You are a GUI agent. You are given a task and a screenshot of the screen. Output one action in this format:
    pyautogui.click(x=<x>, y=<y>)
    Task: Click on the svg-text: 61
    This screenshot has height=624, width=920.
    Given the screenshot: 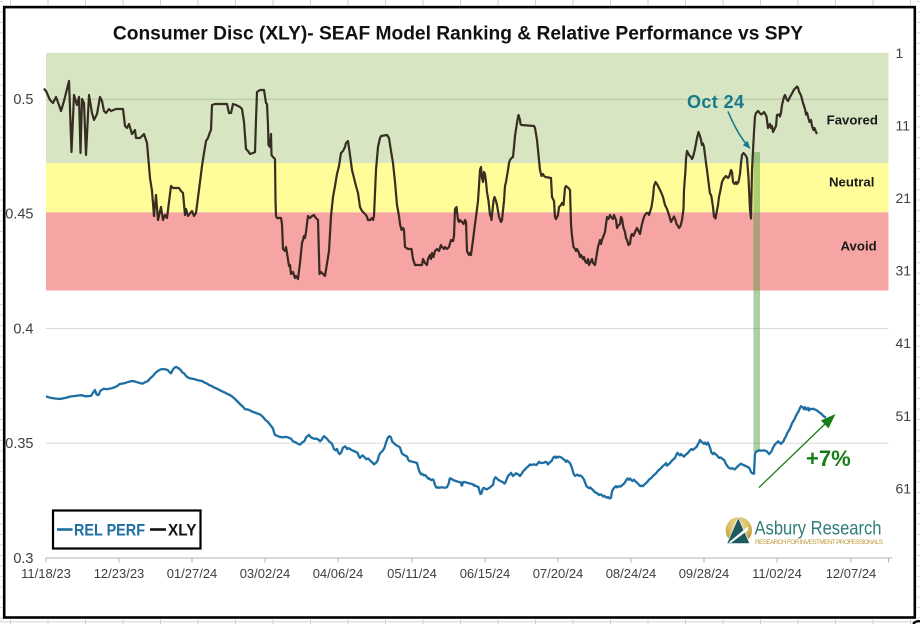 What is the action you would take?
    pyautogui.click(x=904, y=488)
    